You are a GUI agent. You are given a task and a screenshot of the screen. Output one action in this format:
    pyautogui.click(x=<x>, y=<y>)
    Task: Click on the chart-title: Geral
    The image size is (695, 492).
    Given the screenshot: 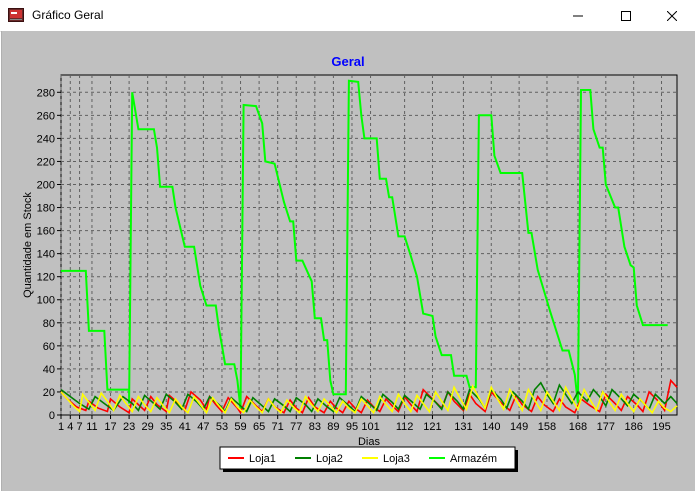 What is the action you would take?
    pyautogui.click(x=347, y=61)
    